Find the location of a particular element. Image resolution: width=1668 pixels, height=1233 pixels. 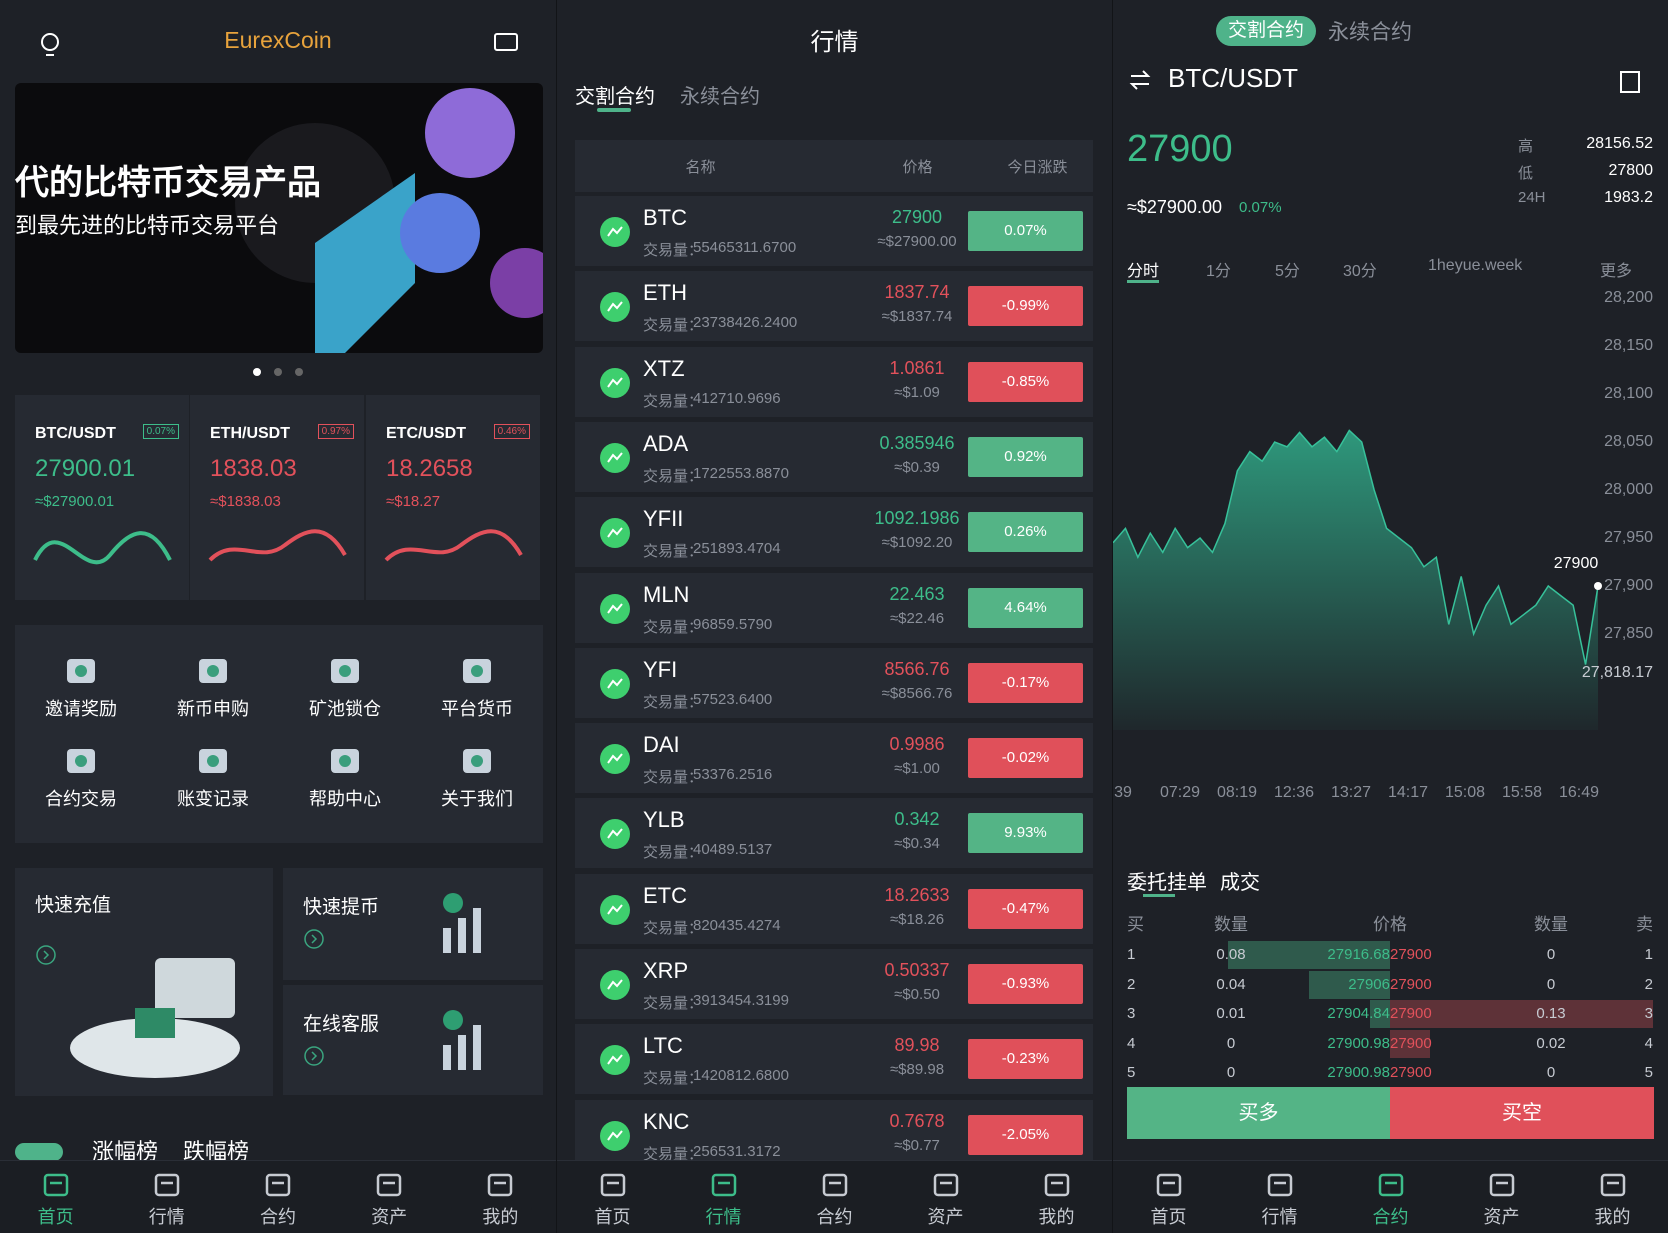

menu-label: 矿池锁仓 is located at coordinates (345, 709).